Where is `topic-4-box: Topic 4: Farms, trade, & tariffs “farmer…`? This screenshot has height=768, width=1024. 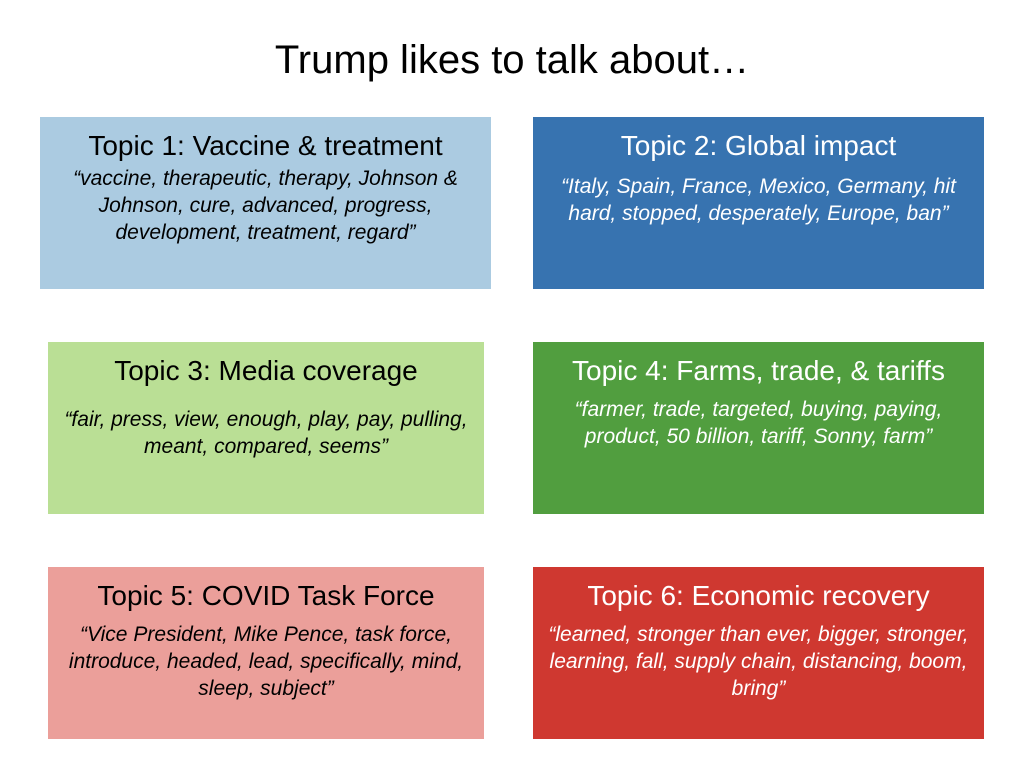
topic-4-box: Topic 4: Farms, trade, & tariffs “farmer… is located at coordinates (758, 428).